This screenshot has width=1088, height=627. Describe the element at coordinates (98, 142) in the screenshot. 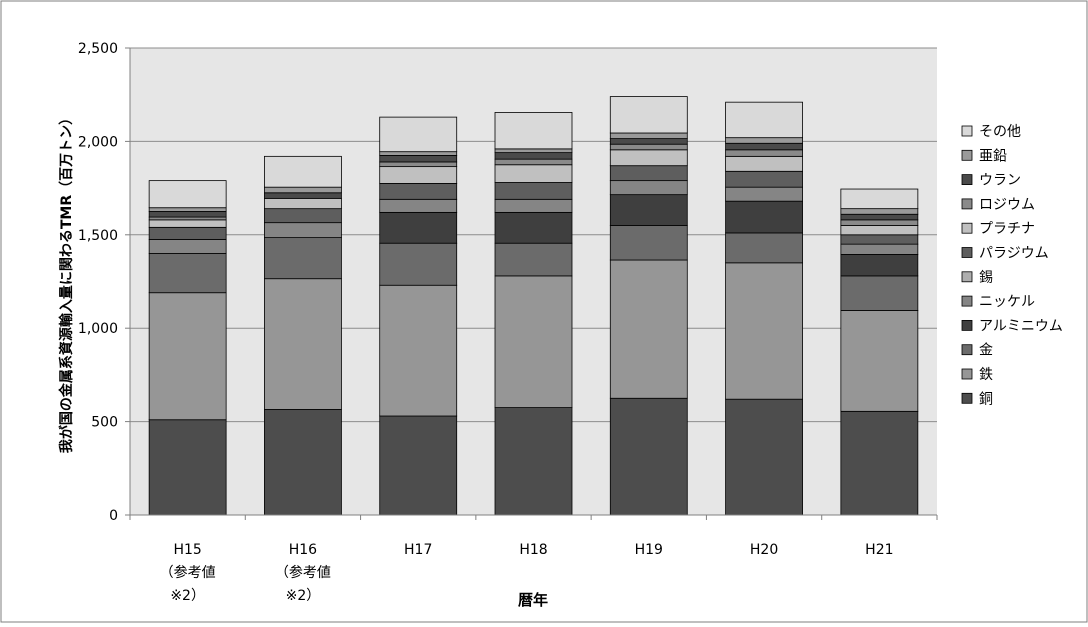

I see `y-tick-label: 2,000` at that location.